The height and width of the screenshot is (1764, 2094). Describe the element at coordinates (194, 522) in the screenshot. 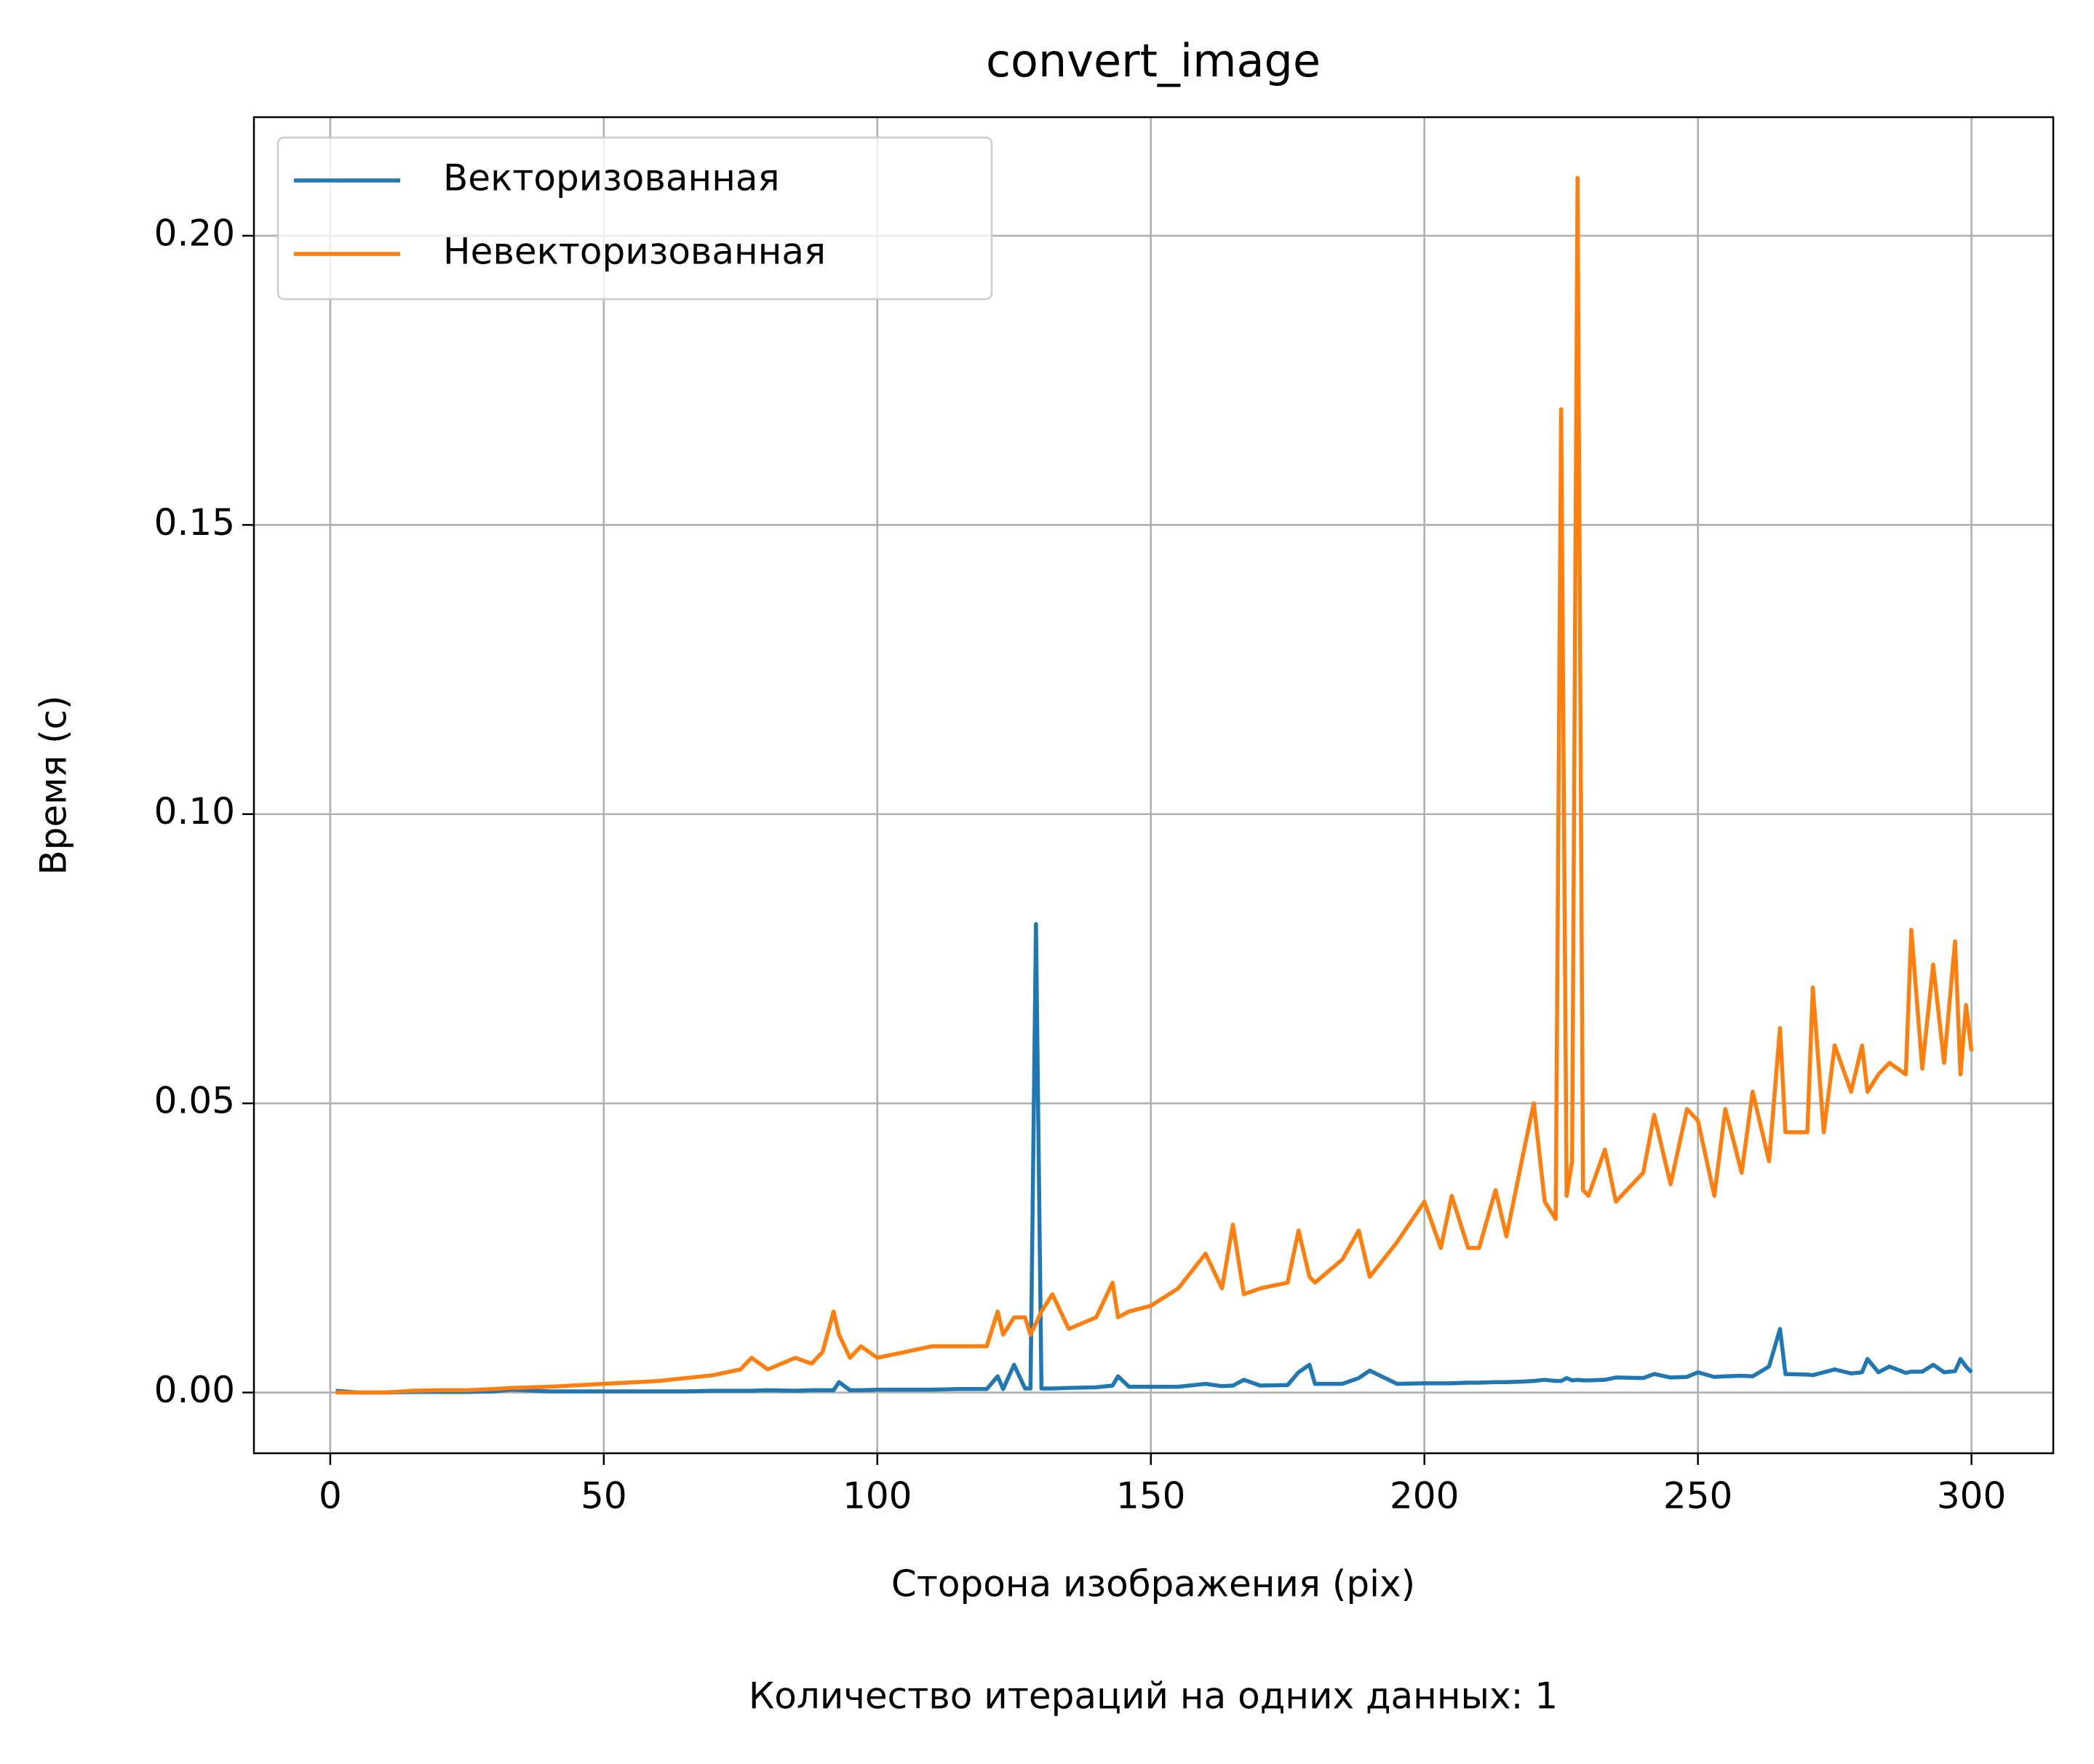

I see `y-tick-label: 0.15` at that location.